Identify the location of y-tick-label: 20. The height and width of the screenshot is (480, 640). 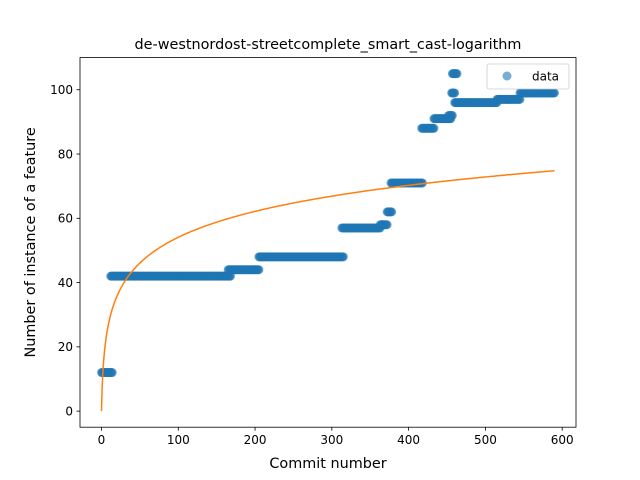
(65, 347).